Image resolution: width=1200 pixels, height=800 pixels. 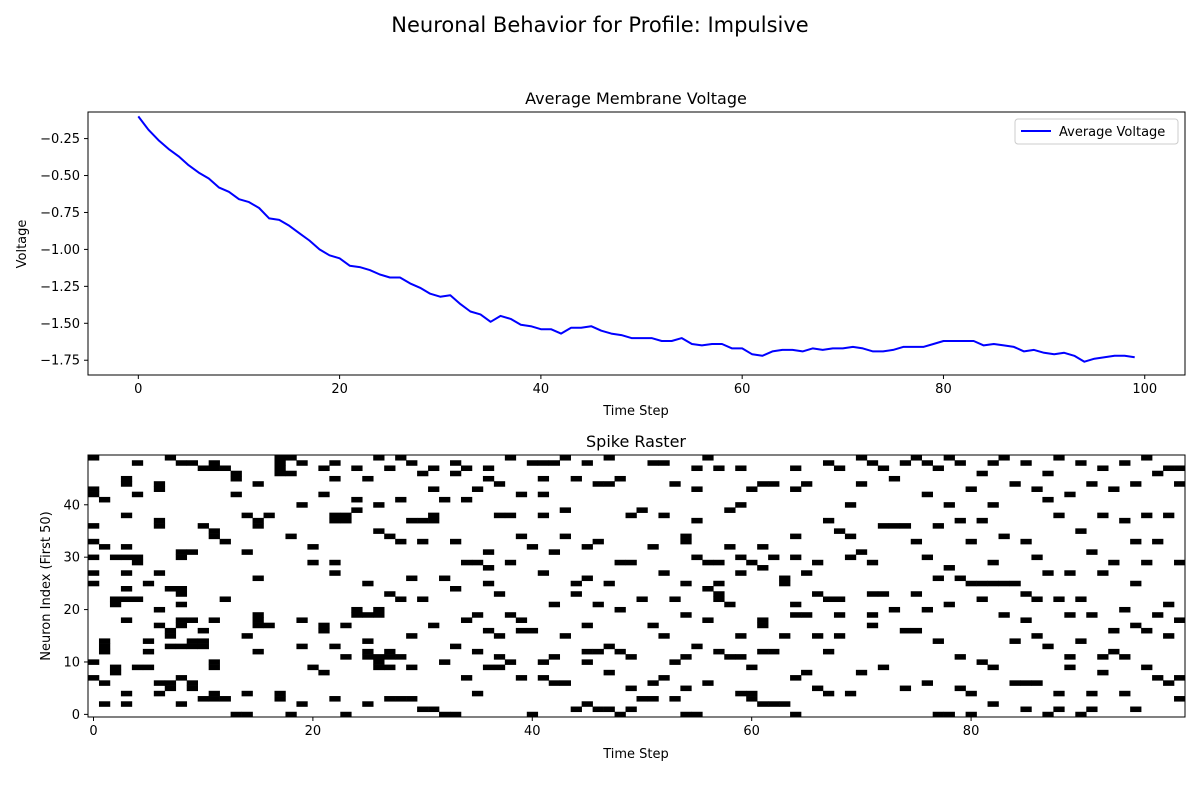 I want to click on figure-suptitle: Neuronal Behavior for Profile: Impulsive, so click(x=599, y=25).